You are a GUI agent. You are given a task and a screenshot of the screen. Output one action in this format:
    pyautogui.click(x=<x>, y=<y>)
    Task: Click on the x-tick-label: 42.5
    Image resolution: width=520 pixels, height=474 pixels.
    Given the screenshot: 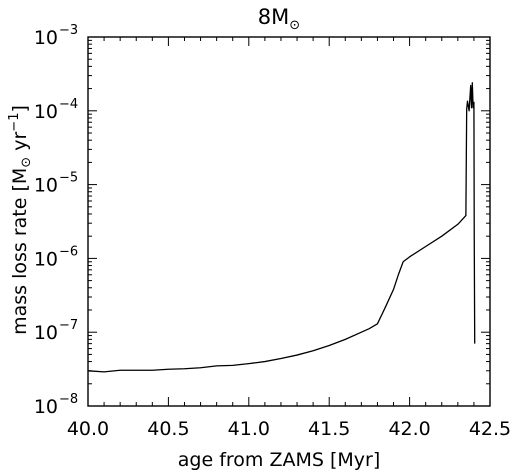 What is the action you would take?
    pyautogui.click(x=490, y=429)
    